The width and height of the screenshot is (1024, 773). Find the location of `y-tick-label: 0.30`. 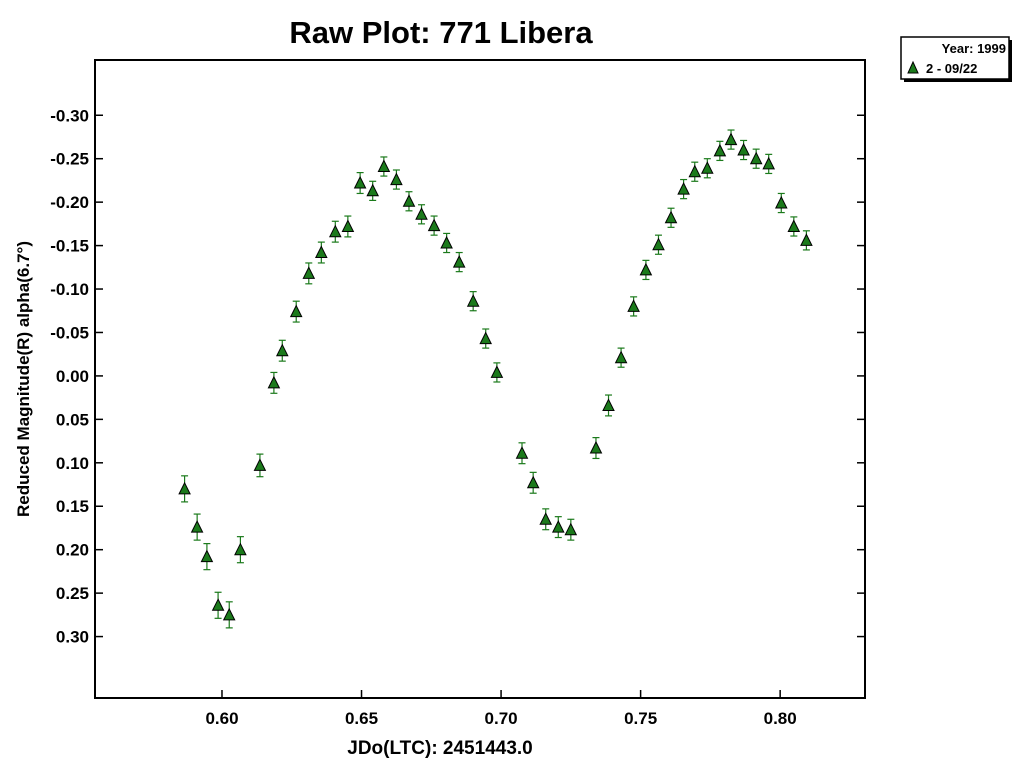

y-tick-label: 0.30 is located at coordinates (72, 637).